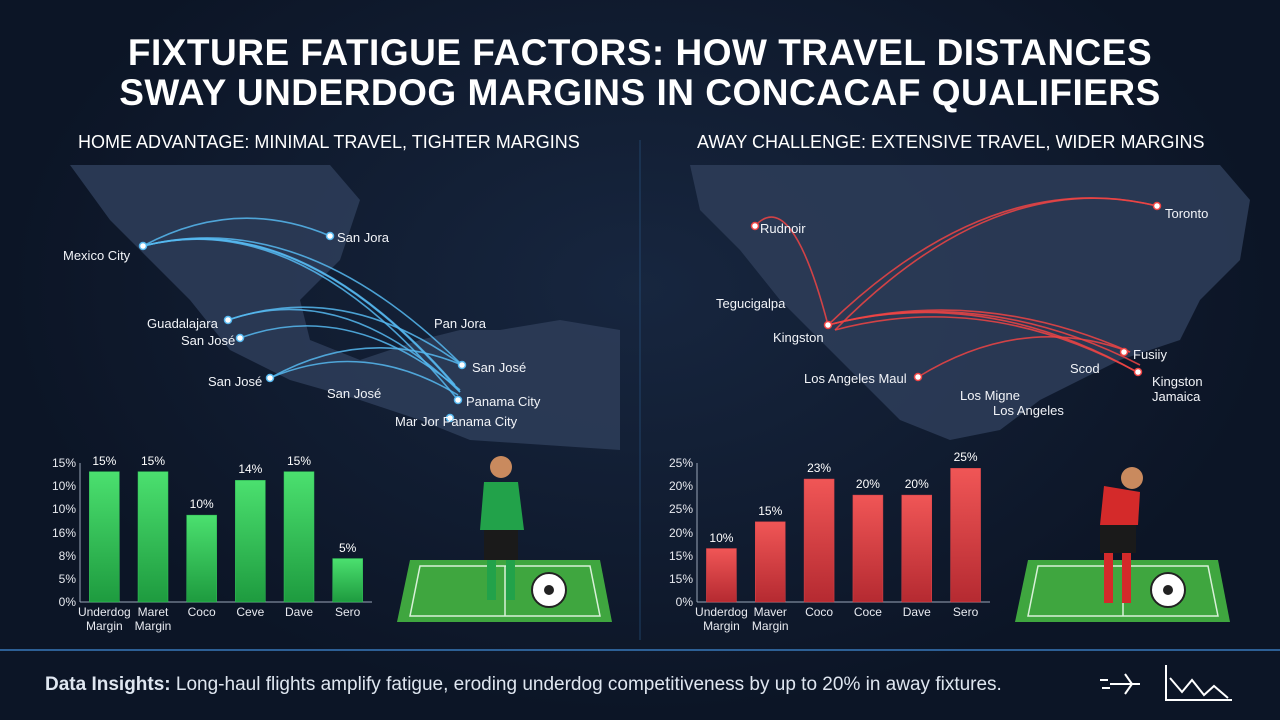  I want to click on city-label: Tegucigalpa, so click(751, 303).